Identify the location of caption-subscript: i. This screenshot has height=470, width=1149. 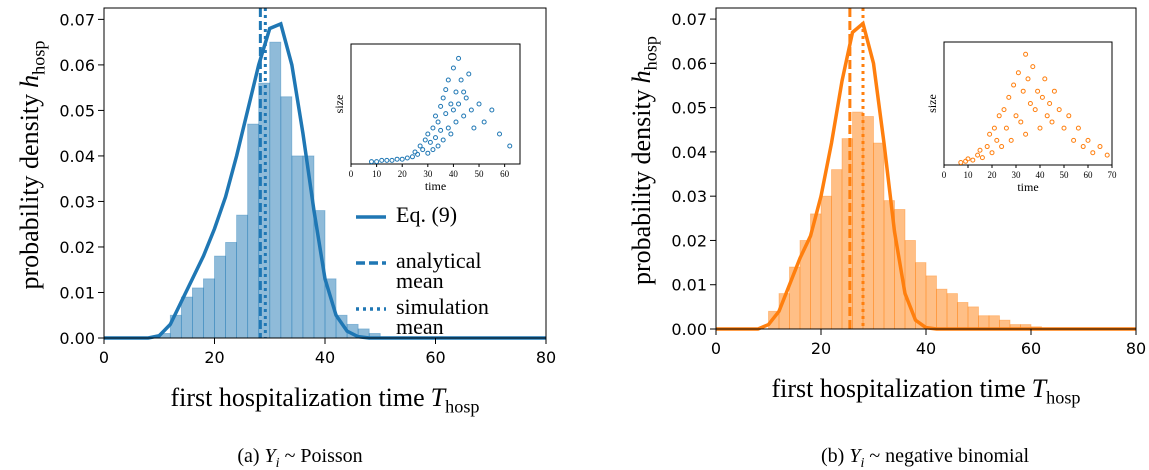
(278, 463).